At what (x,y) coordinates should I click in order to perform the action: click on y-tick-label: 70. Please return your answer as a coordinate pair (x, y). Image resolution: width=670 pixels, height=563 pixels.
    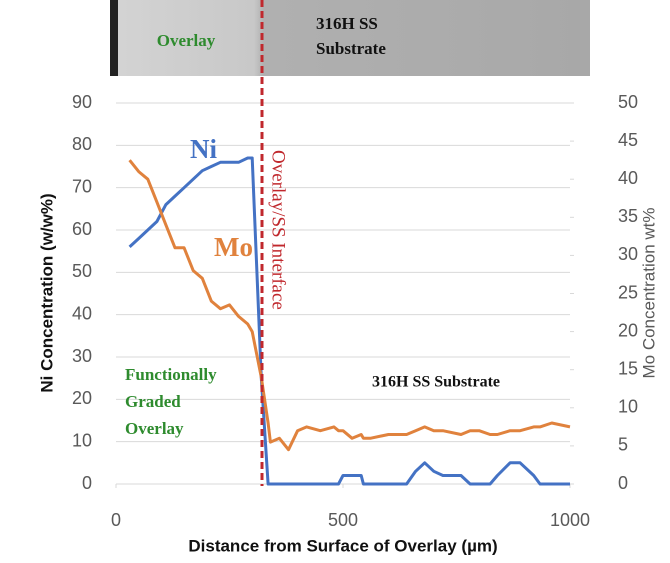
    Looking at the image, I should click on (82, 186).